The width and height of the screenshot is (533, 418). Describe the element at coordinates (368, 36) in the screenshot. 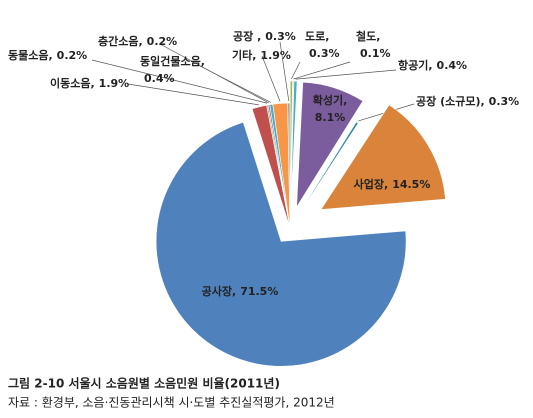

I see `slice-label: 철도,` at that location.